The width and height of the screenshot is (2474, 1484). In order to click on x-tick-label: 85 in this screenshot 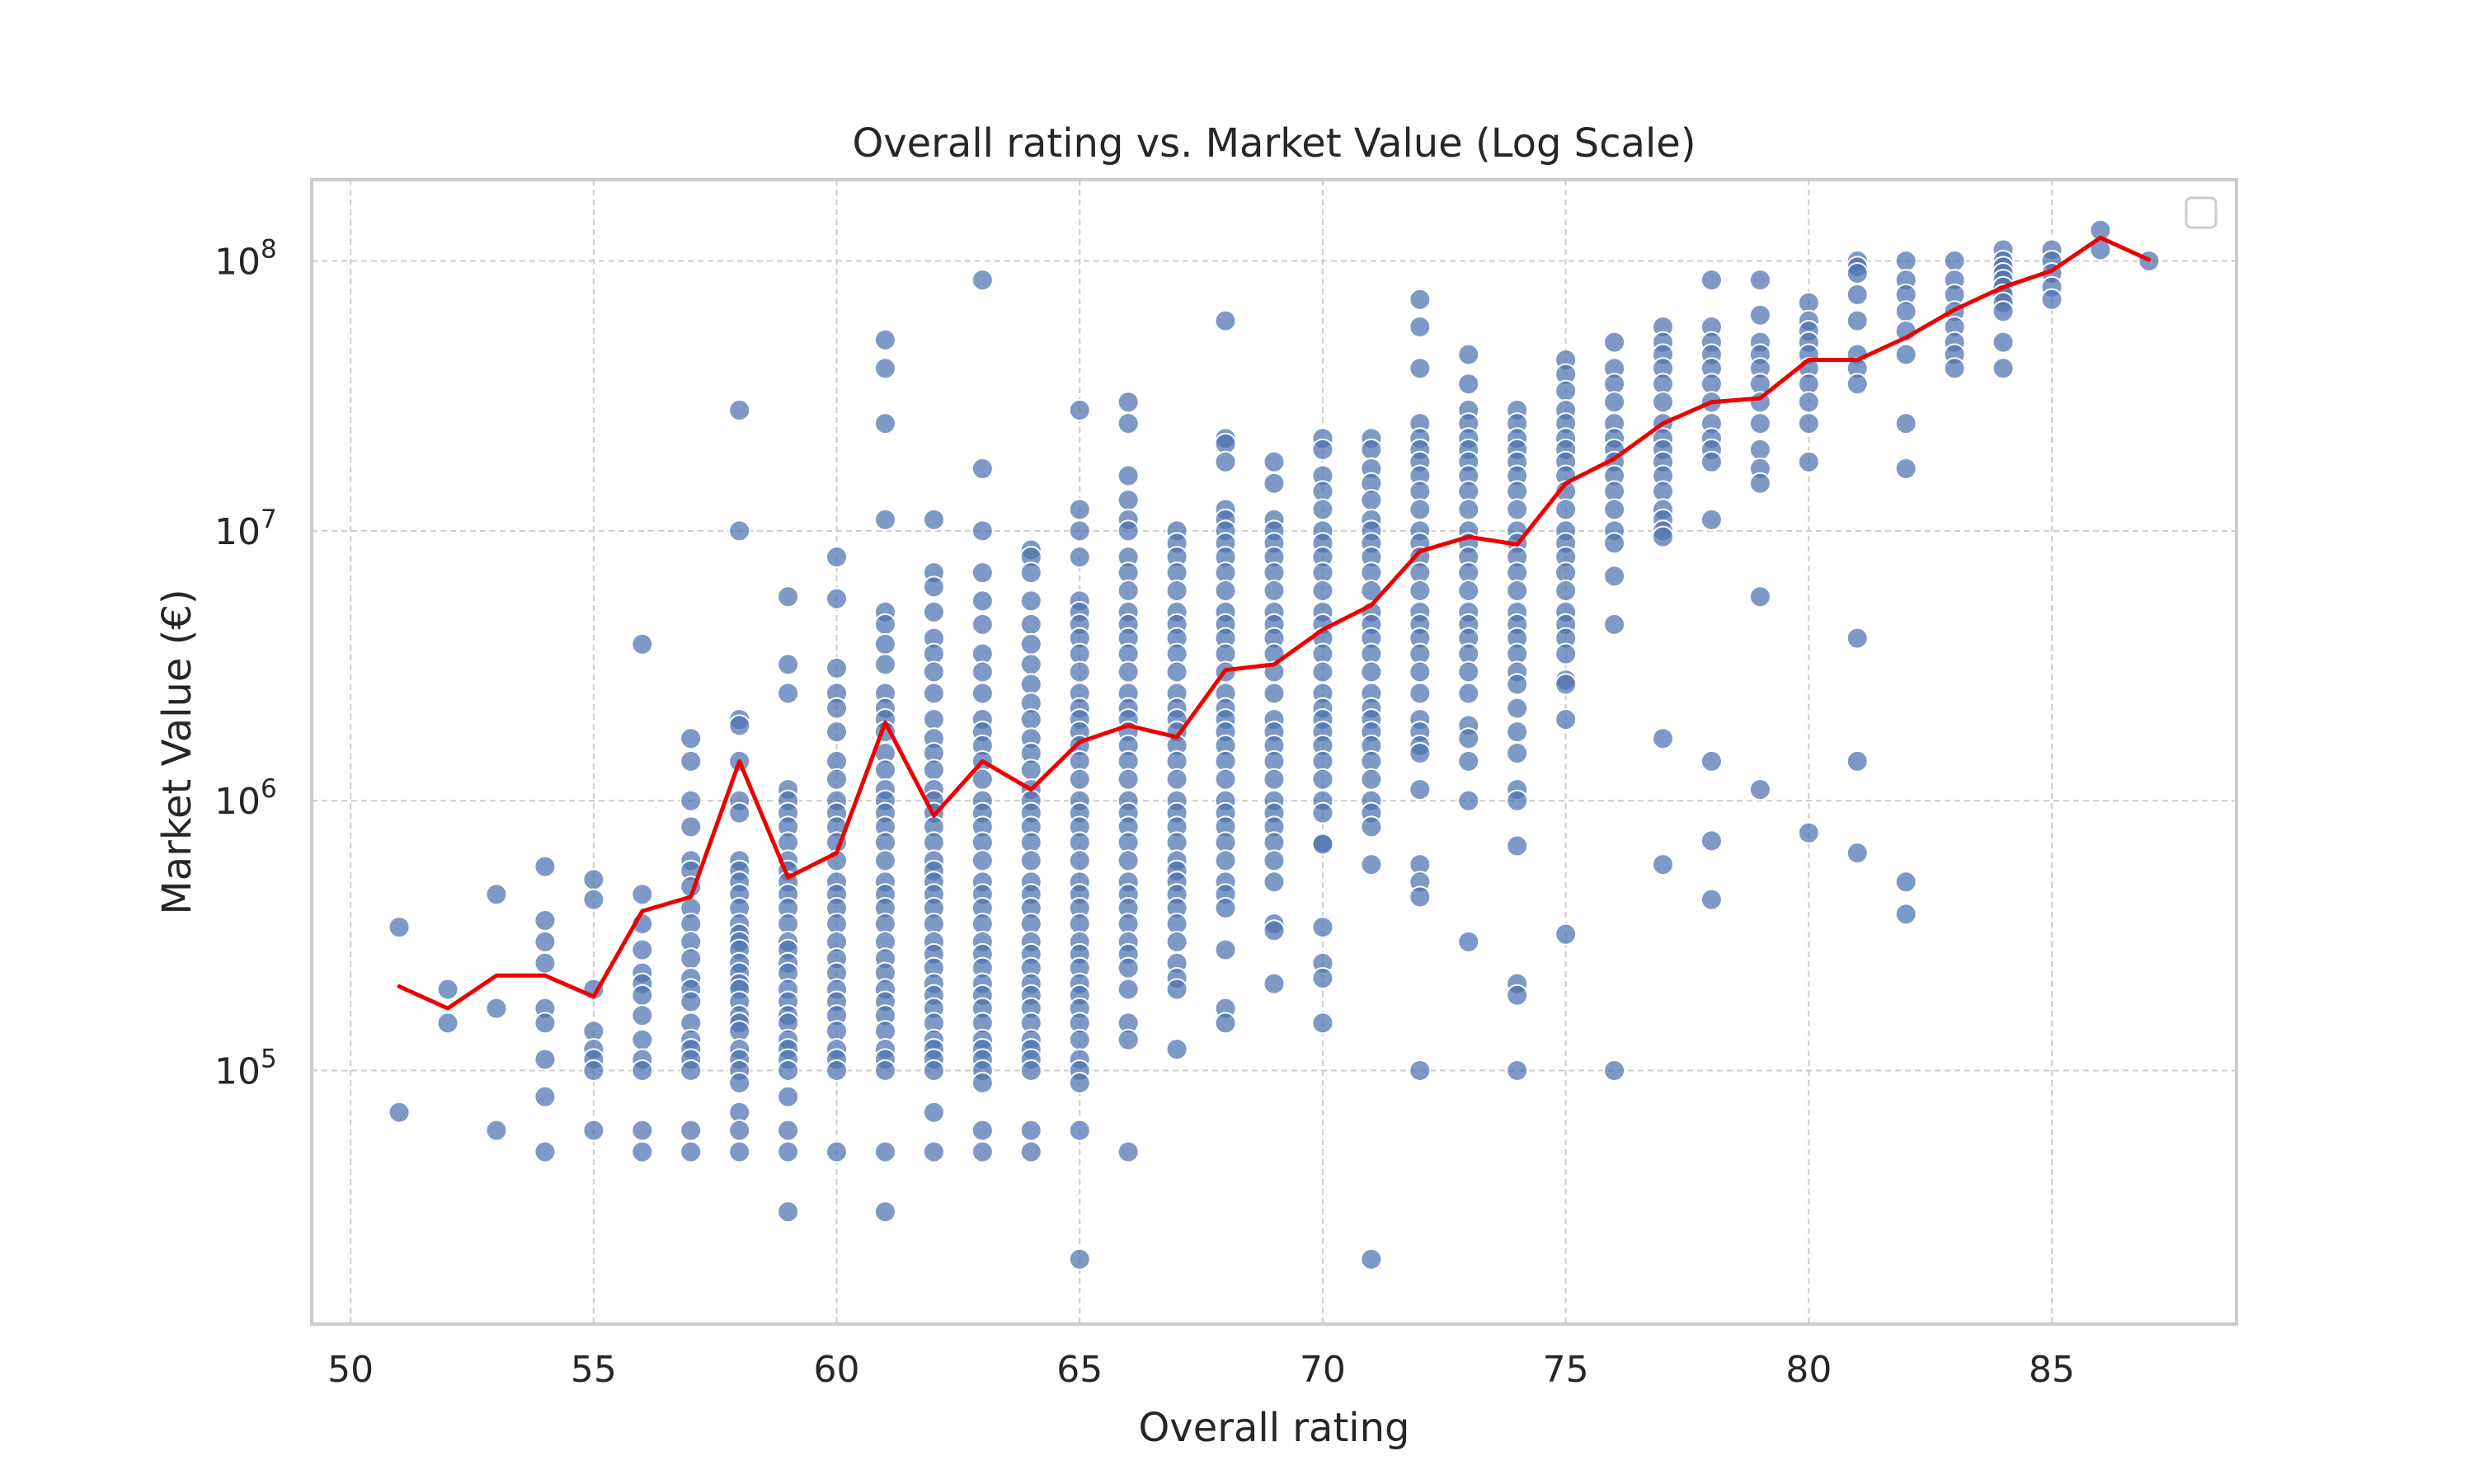, I will do `click(2052, 1370)`.